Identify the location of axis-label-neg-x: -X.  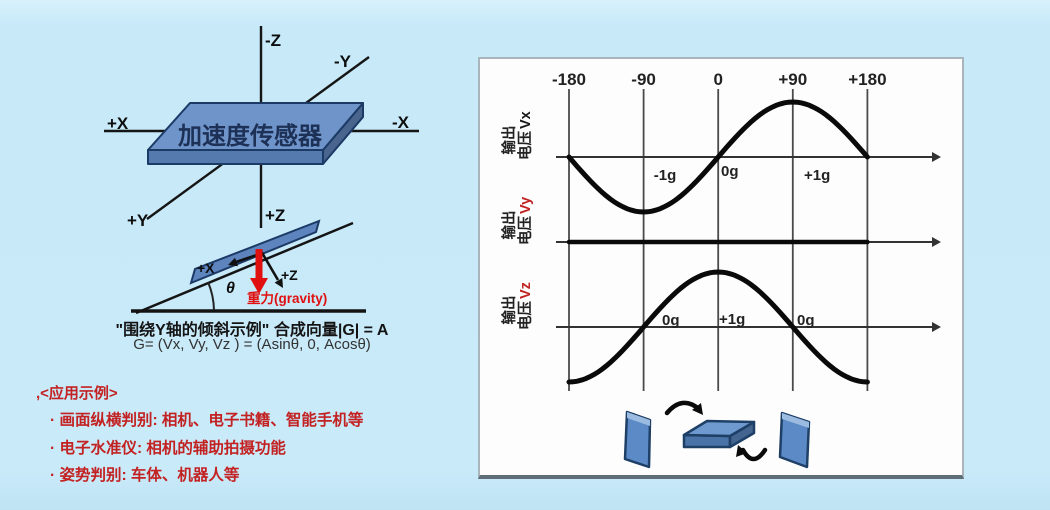
(401, 122).